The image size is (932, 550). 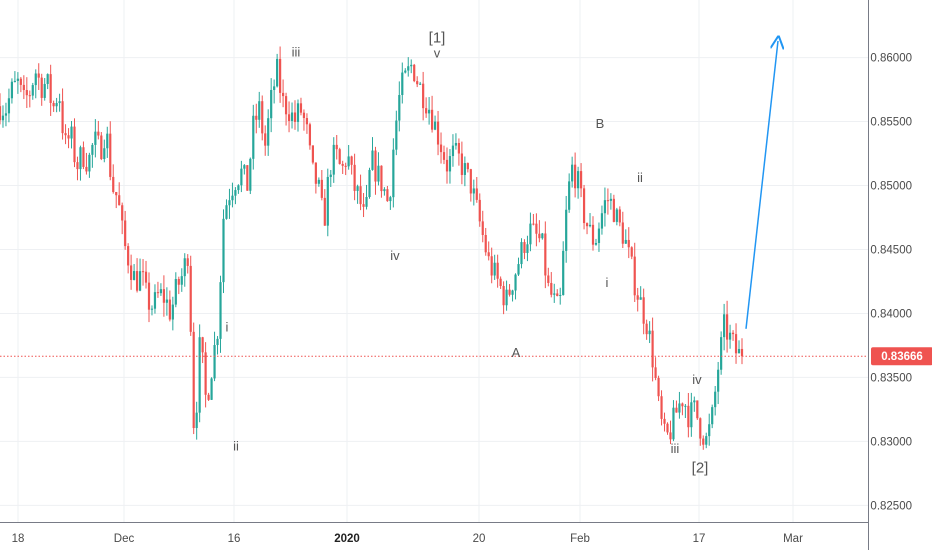 I want to click on x-tick-label: 17, so click(x=699, y=539).